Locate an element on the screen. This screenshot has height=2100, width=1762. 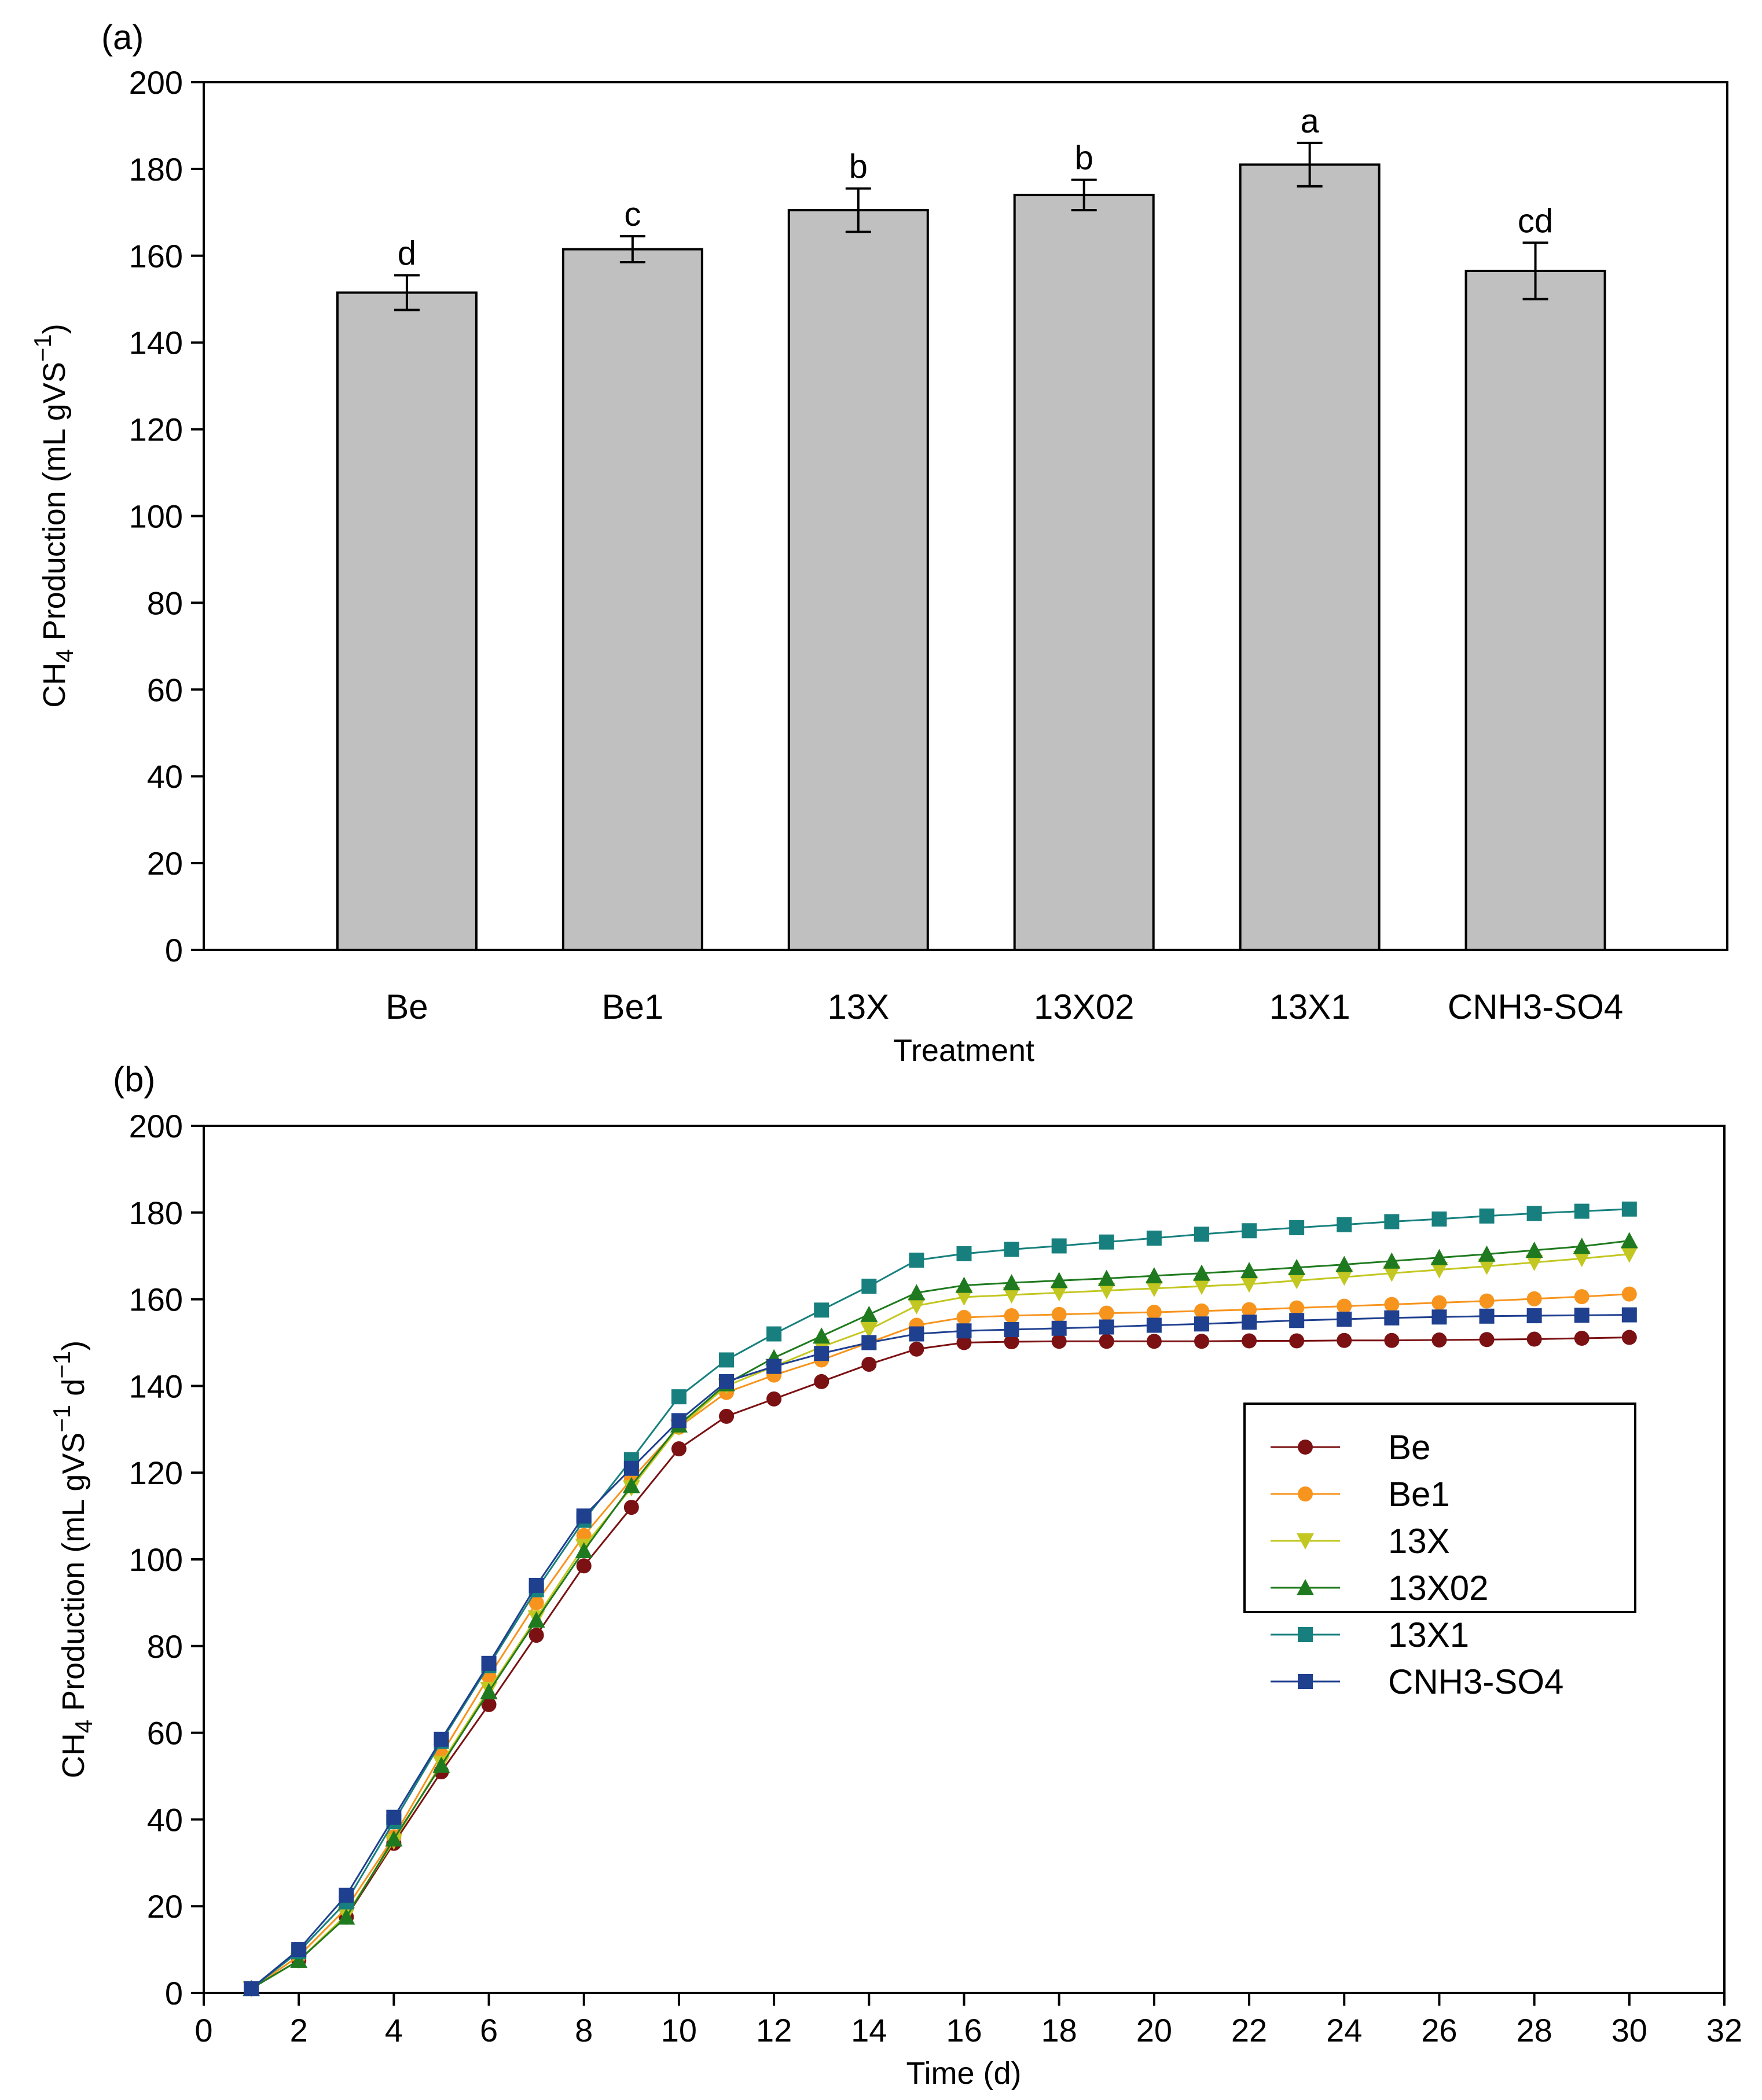
panel-b-x-axis: 0 2 4 6 8 10 12 14 16 18 20 22 24 26 28 30 32 is located at coordinates (968, 2021).